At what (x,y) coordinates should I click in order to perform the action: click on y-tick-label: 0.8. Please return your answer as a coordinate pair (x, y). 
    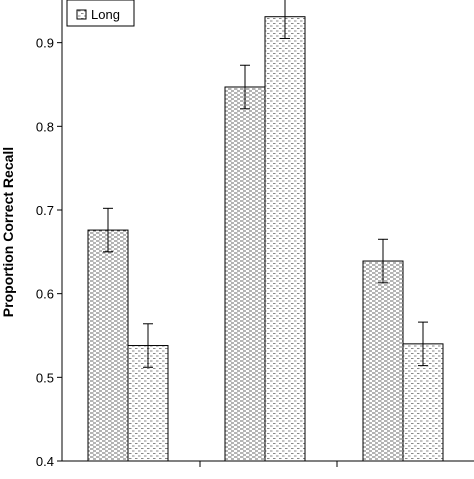
    Looking at the image, I should click on (45, 126).